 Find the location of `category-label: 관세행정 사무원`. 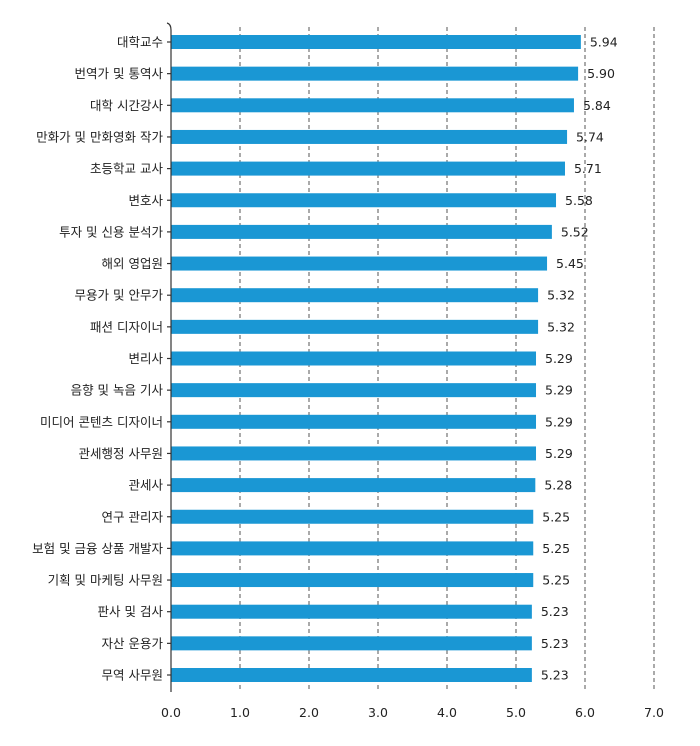

category-label: 관세행정 사무원 is located at coordinates (121, 453).